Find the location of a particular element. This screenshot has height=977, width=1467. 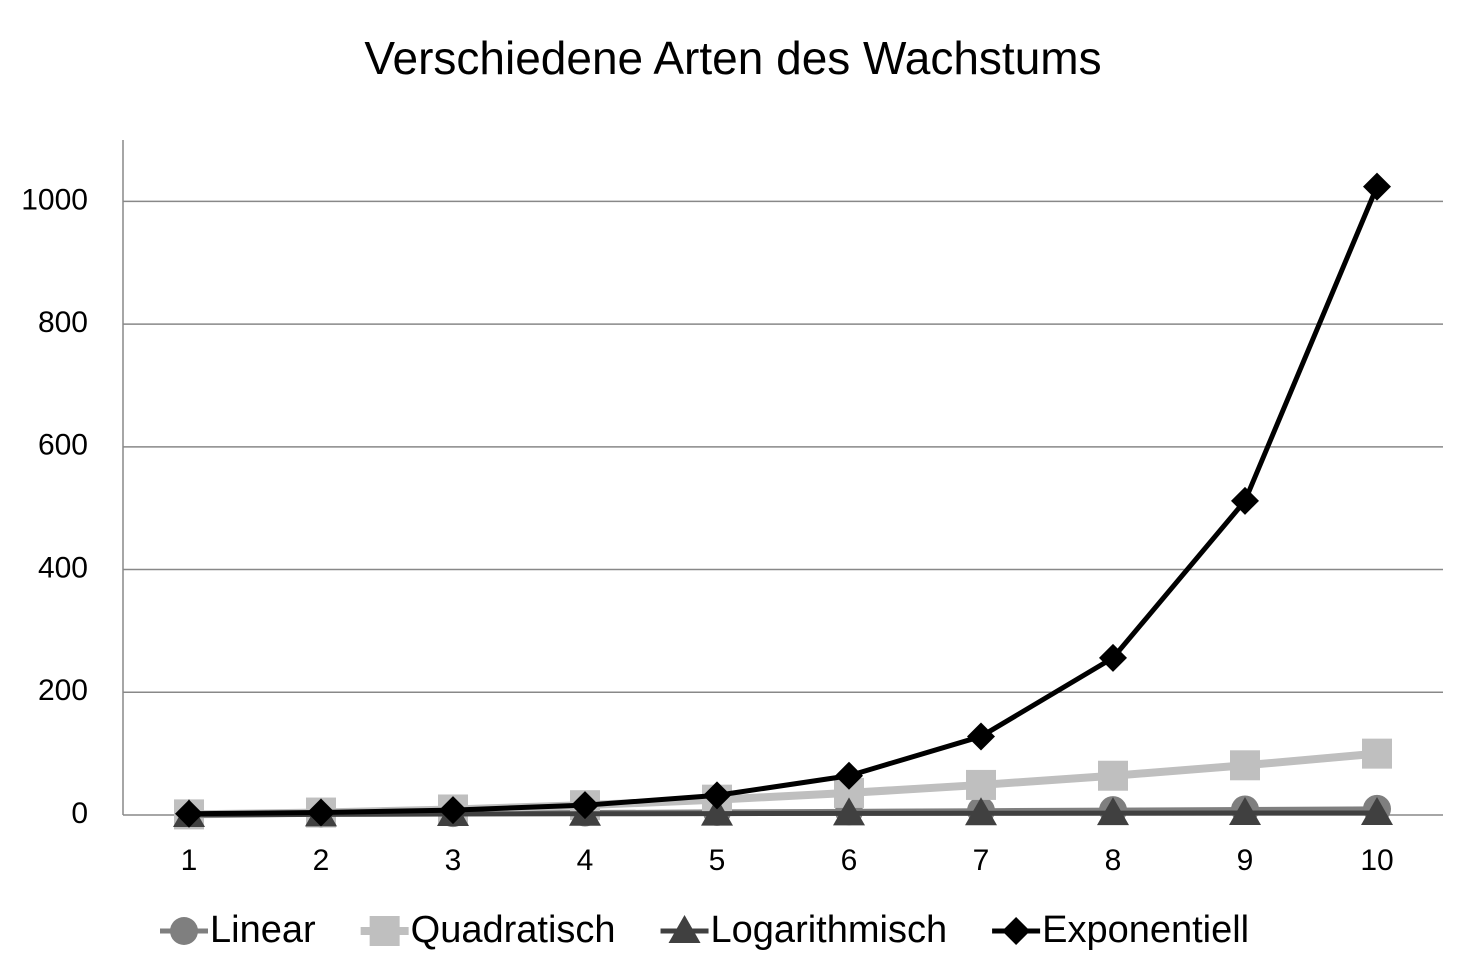

legend-item: Quadratisch is located at coordinates (488, 930).